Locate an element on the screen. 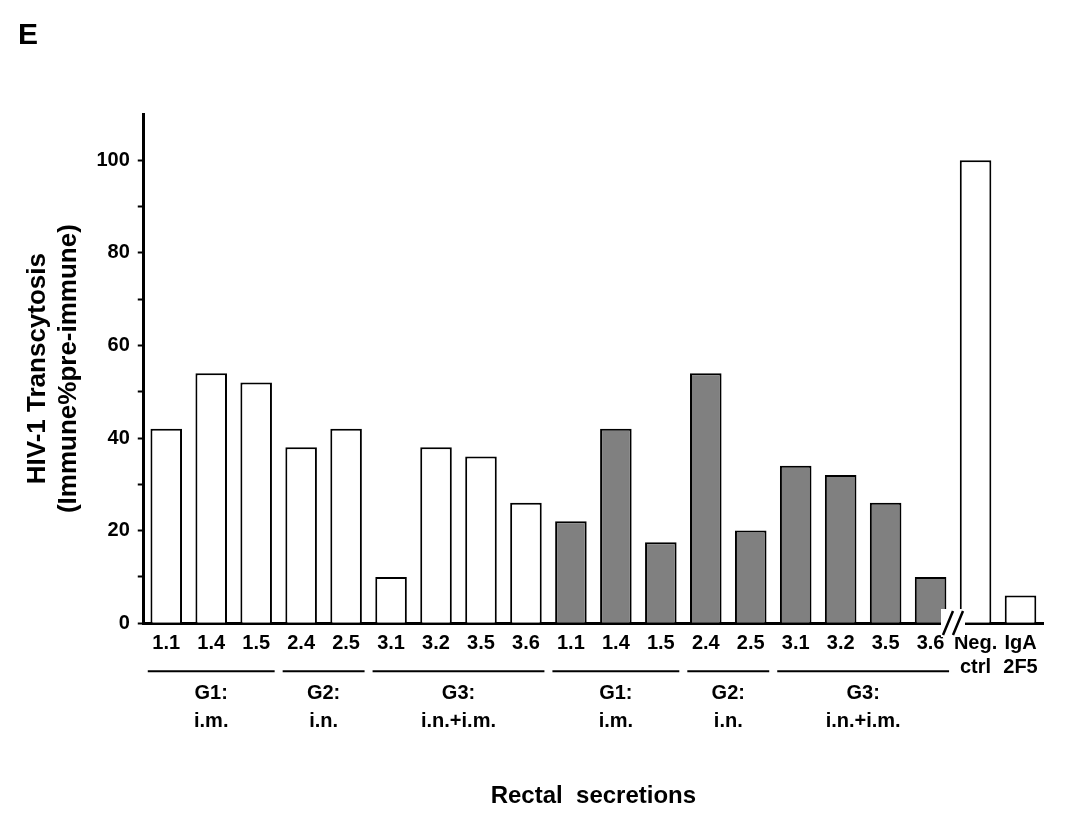 This screenshot has height=833, width=1071. y-tick-label: 40 is located at coordinates (118, 436).